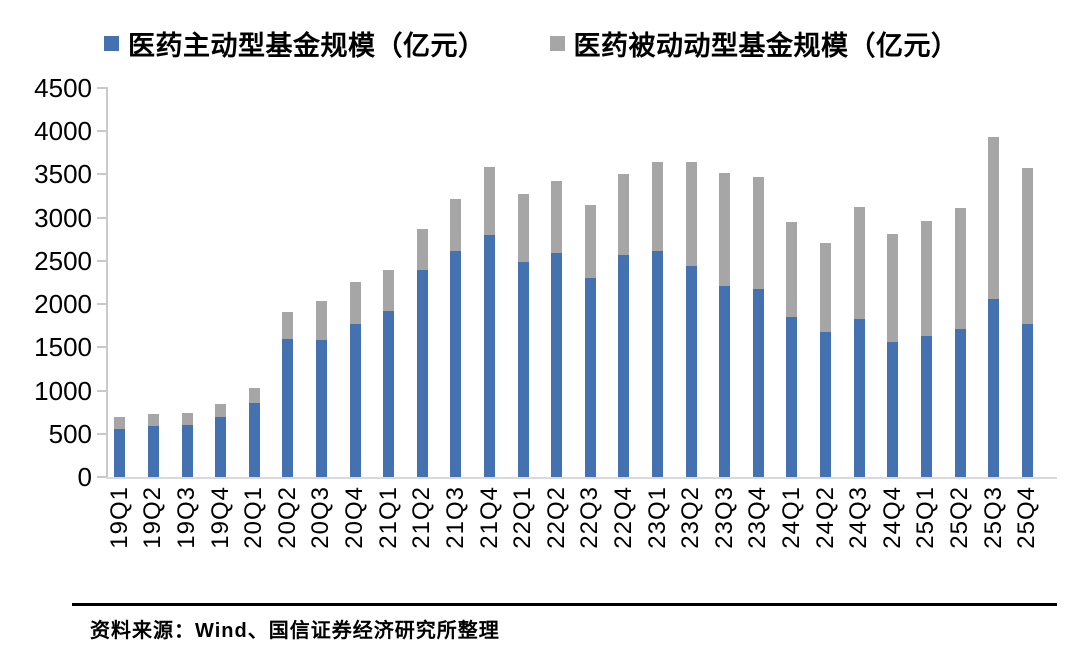 This screenshot has width=1080, height=651. Describe the element at coordinates (422, 352) in the screenshot. I see `bar-21Q2` at that location.